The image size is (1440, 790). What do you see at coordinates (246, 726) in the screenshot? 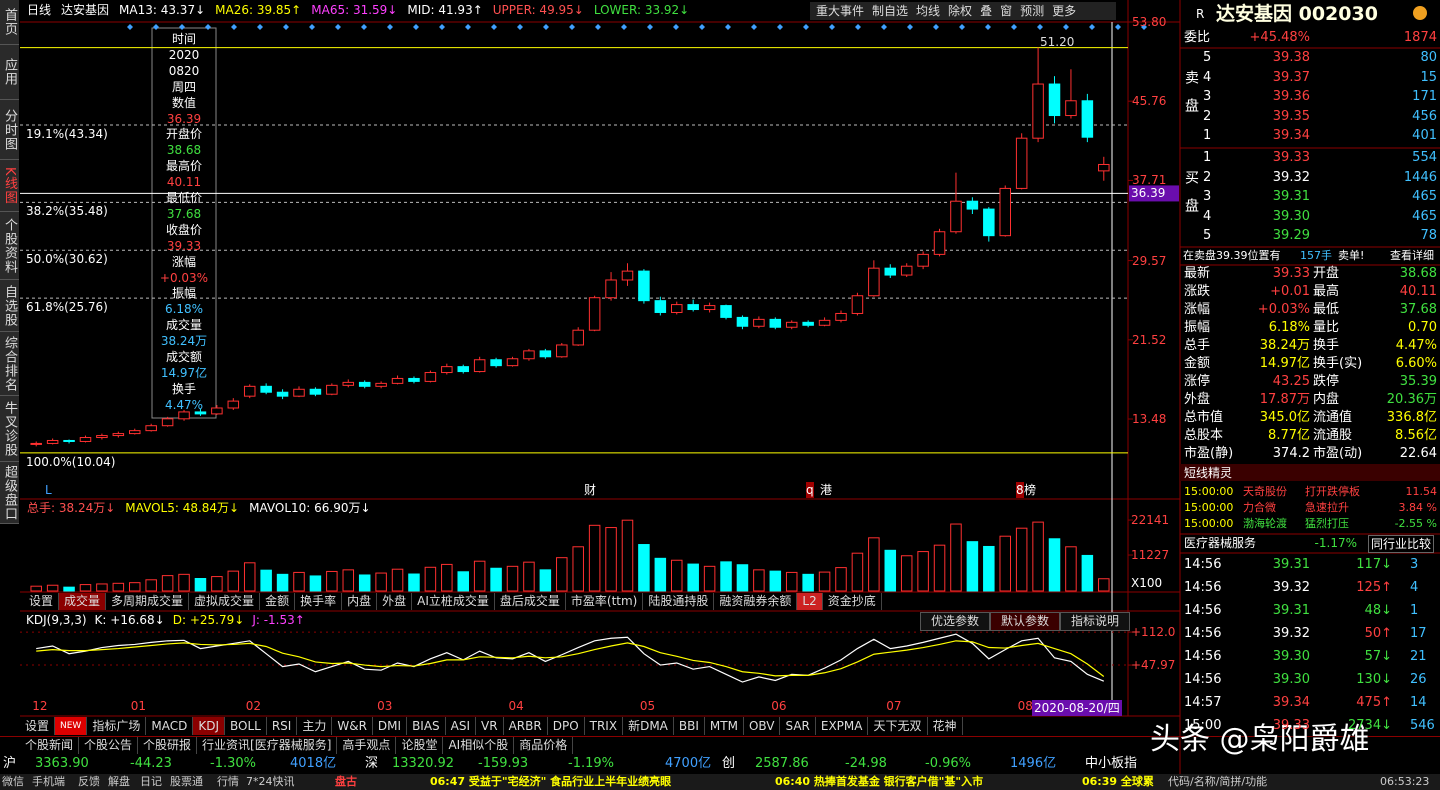
I see `indicator-tab: BOLL` at bounding box center [246, 726].